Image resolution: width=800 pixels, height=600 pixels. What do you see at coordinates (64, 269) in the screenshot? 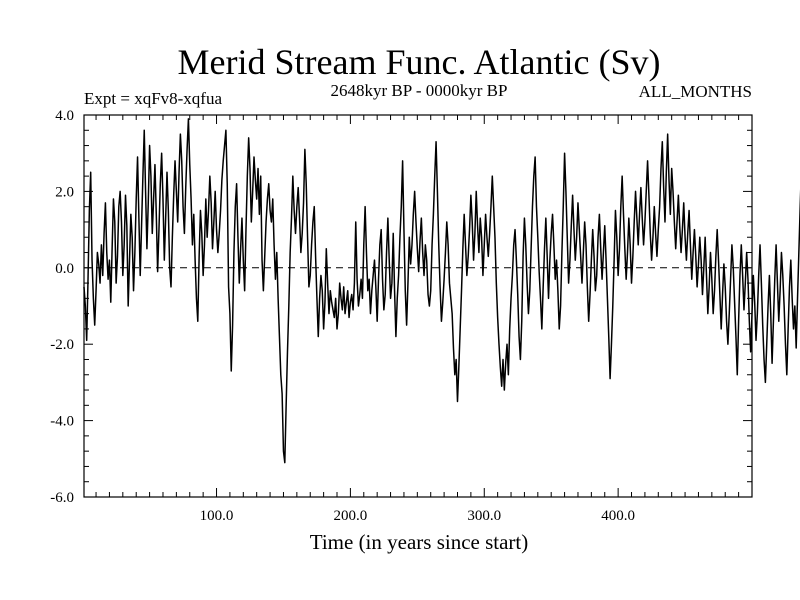
I see `y-tick-label: 0.0` at bounding box center [64, 269].